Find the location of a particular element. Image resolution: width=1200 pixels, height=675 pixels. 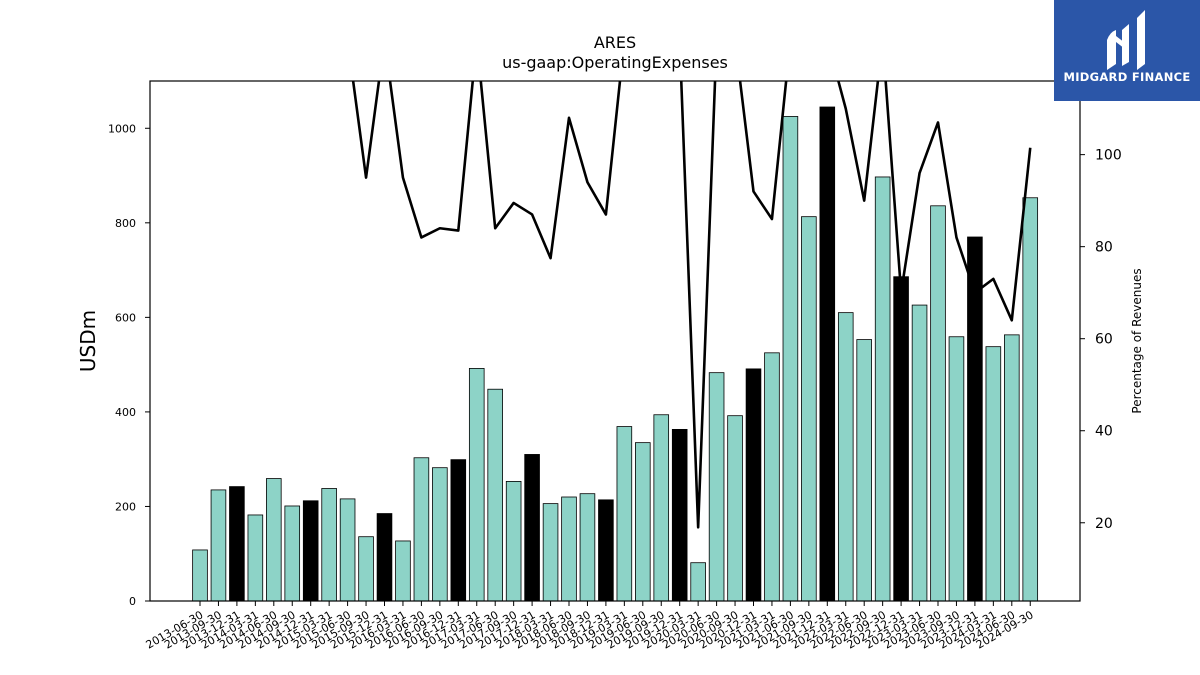

y2-tick-label: 100 is located at coordinates (1108, 156).